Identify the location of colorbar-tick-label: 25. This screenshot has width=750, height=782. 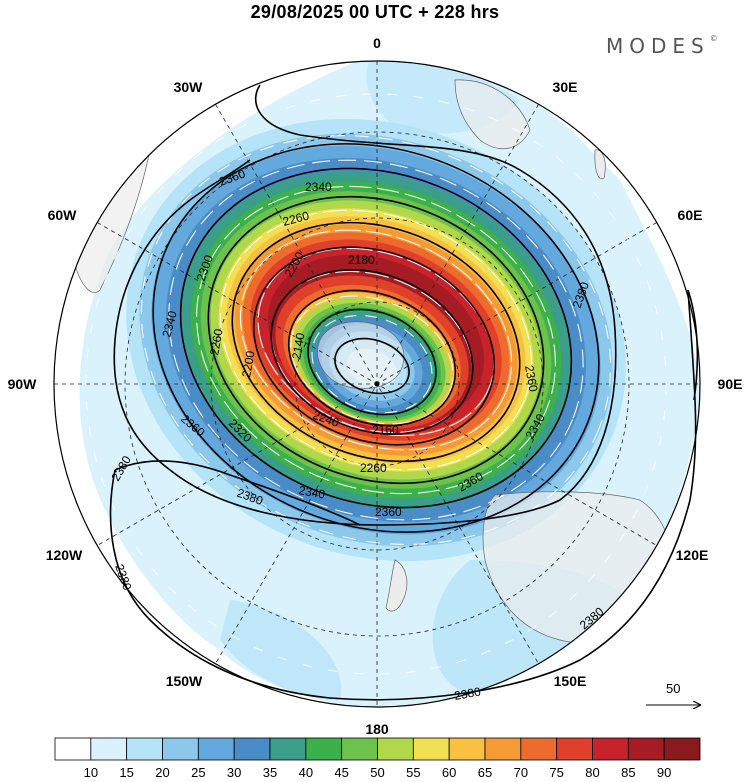
(198, 772).